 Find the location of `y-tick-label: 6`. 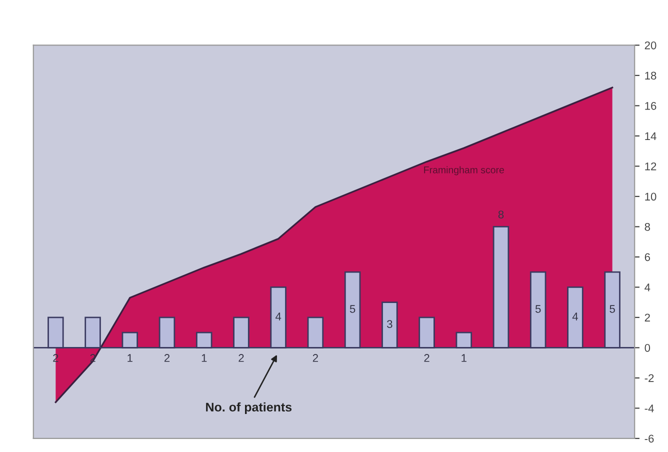

y-tick-label: 6 is located at coordinates (647, 257).